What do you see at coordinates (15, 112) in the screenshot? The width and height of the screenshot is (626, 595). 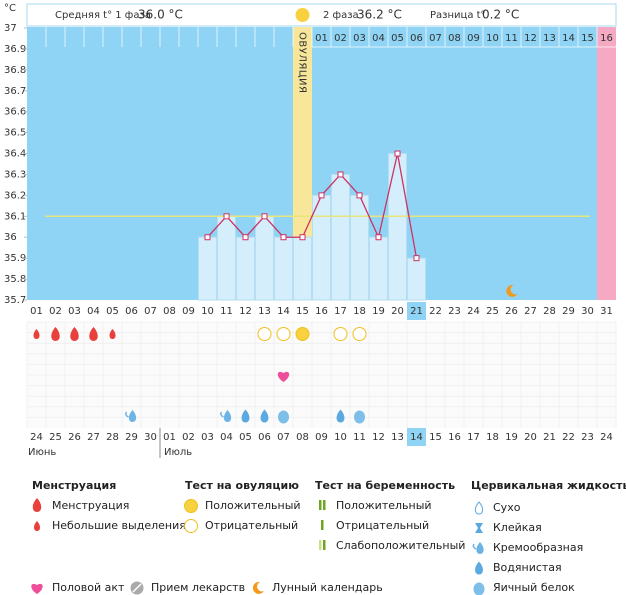 I see `y-tick-label: 36.6` at bounding box center [15, 112].